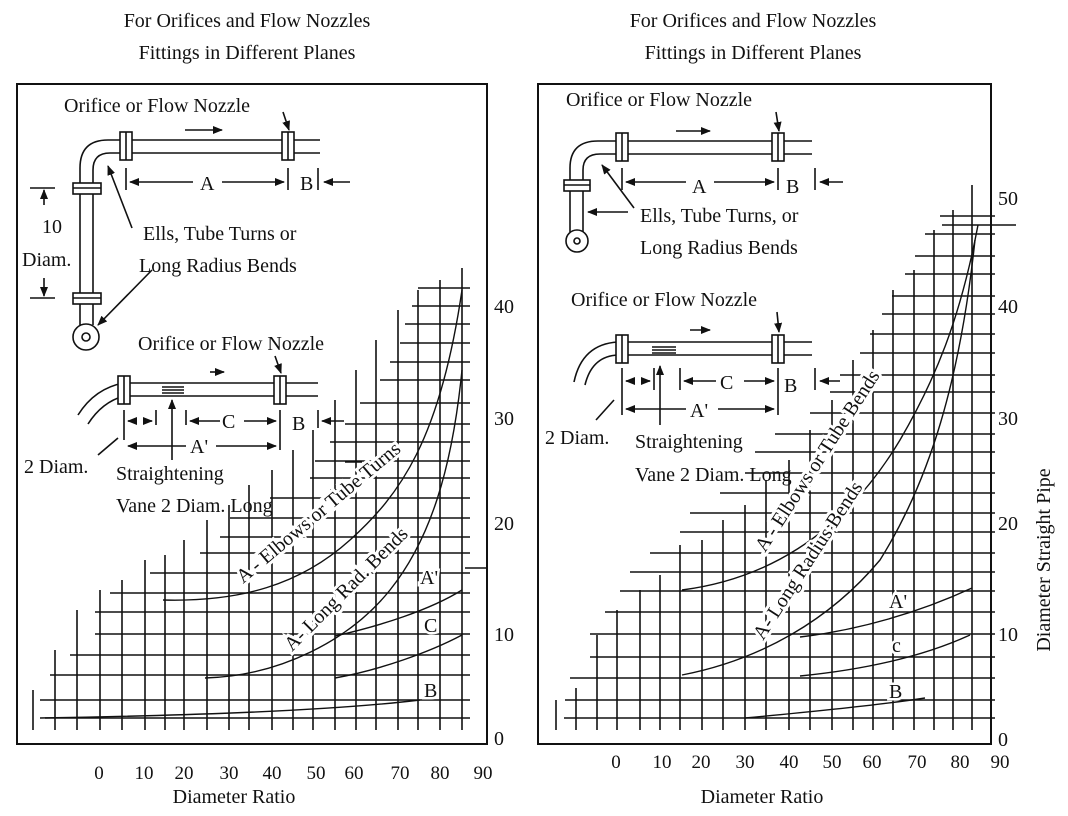 The height and width of the screenshot is (816, 1068). What do you see at coordinates (430, 626) in the screenshot?
I see `left-curve-label-C: C` at bounding box center [430, 626].